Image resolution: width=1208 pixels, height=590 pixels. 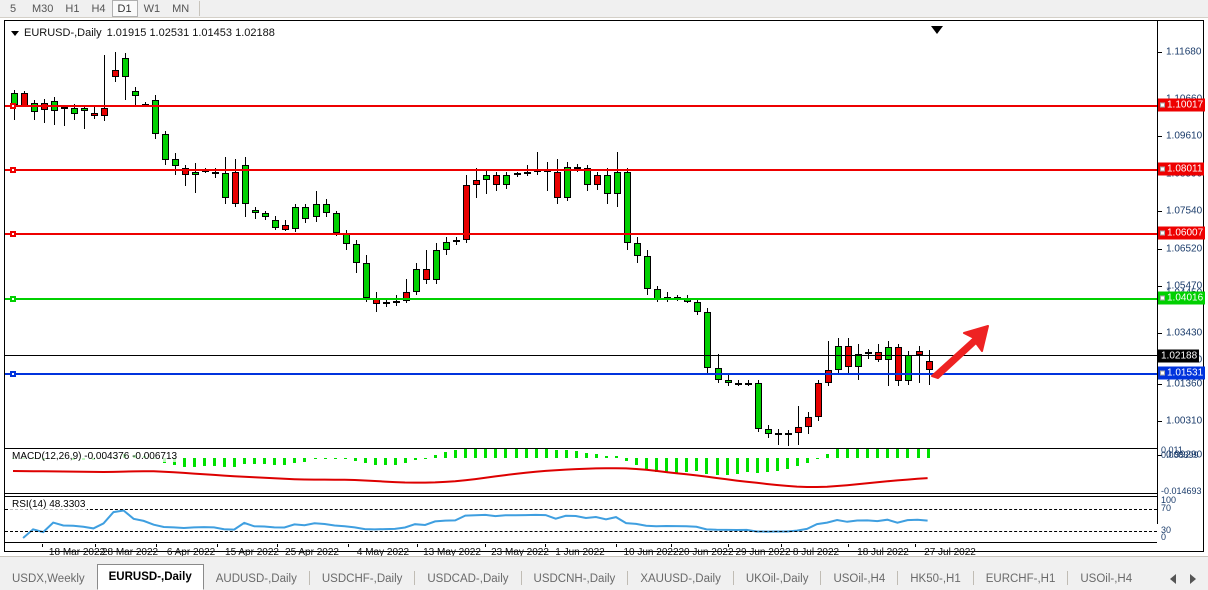 What do you see at coordinates (252, 552) in the screenshot?
I see `time-tick-label: 15 Apr 2022` at bounding box center [252, 552].